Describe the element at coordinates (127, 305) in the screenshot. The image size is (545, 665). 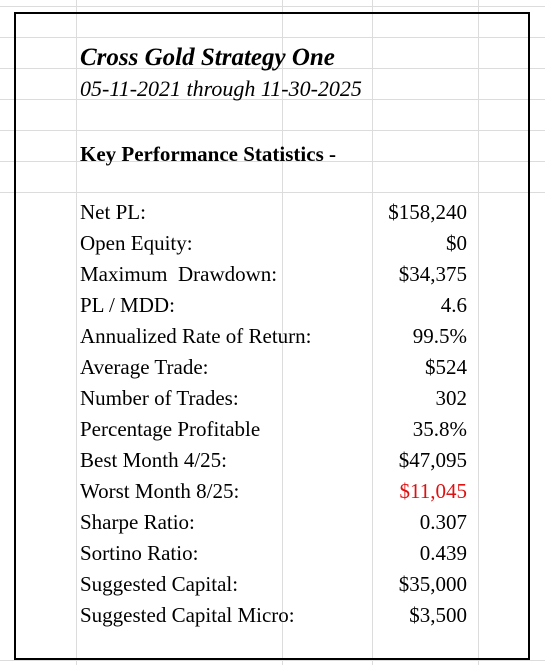
I see `stat-label: PL / MDD:` at that location.